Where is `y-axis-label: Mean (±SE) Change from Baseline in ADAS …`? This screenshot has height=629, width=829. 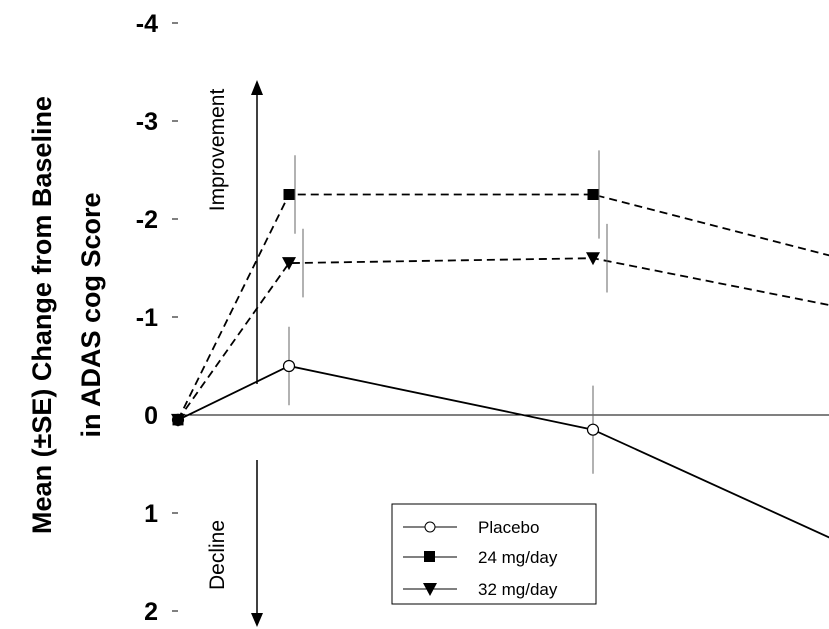
y-axis-label: Mean (±SE) Change from Baseline in ADAS … is located at coordinates (66, 315).